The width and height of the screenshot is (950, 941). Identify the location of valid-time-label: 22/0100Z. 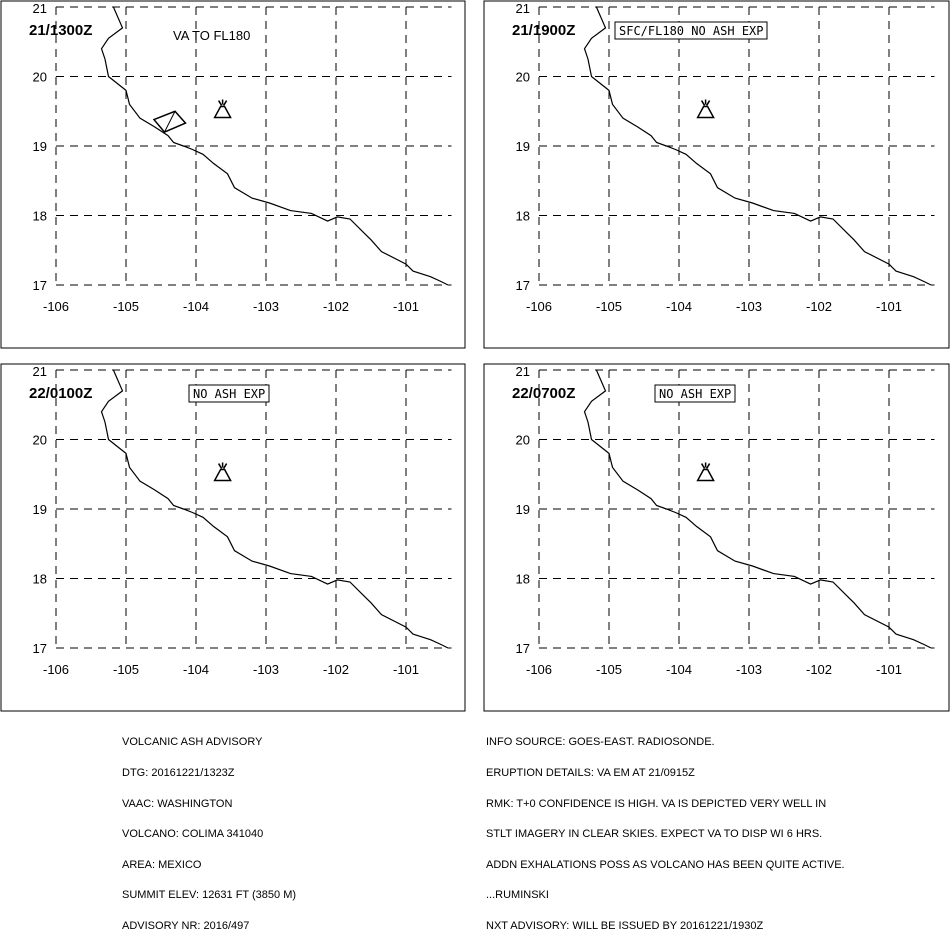
(60, 393).